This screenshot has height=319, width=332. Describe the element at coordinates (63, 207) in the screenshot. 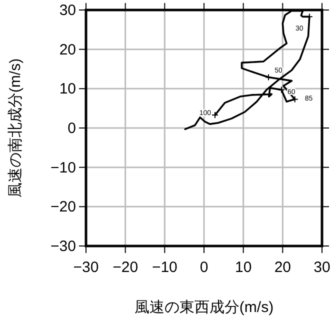

I see `y-tick-label: −20` at that location.